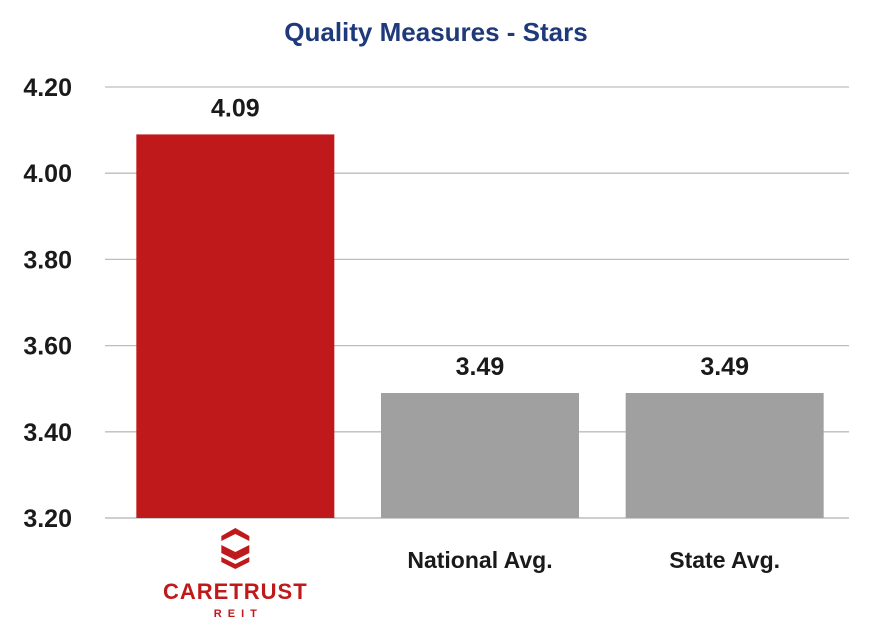  What do you see at coordinates (435, 32) in the screenshot?
I see `chart-title: Quality Measures - Stars` at bounding box center [435, 32].